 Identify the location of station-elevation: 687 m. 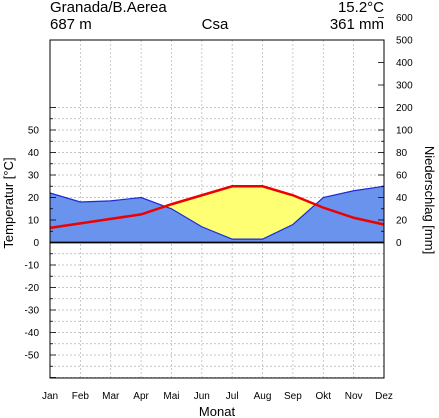
(71, 24).